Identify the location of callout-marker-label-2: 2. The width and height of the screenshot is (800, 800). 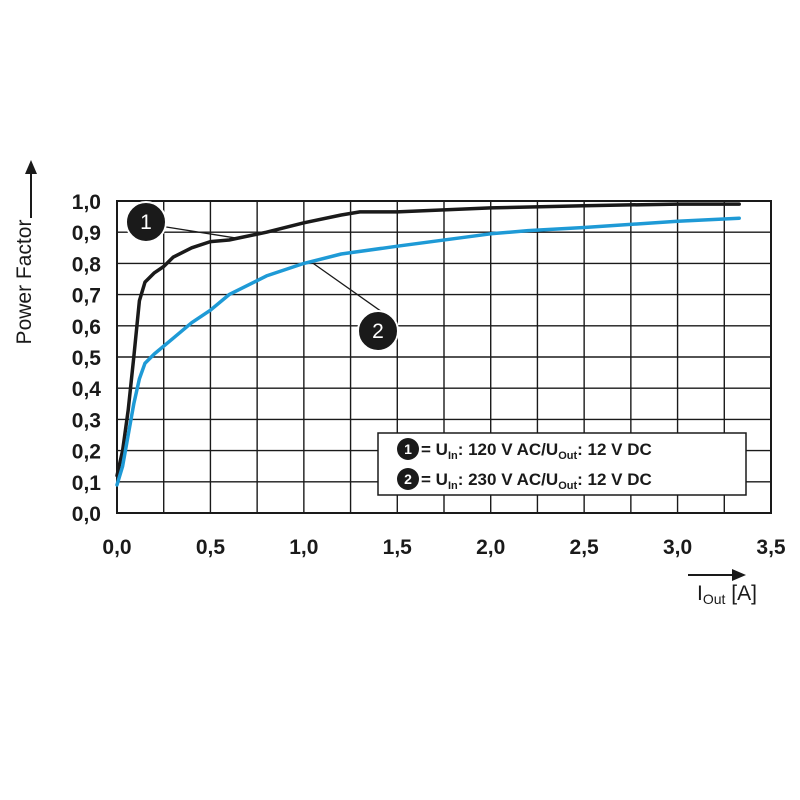
(378, 331).